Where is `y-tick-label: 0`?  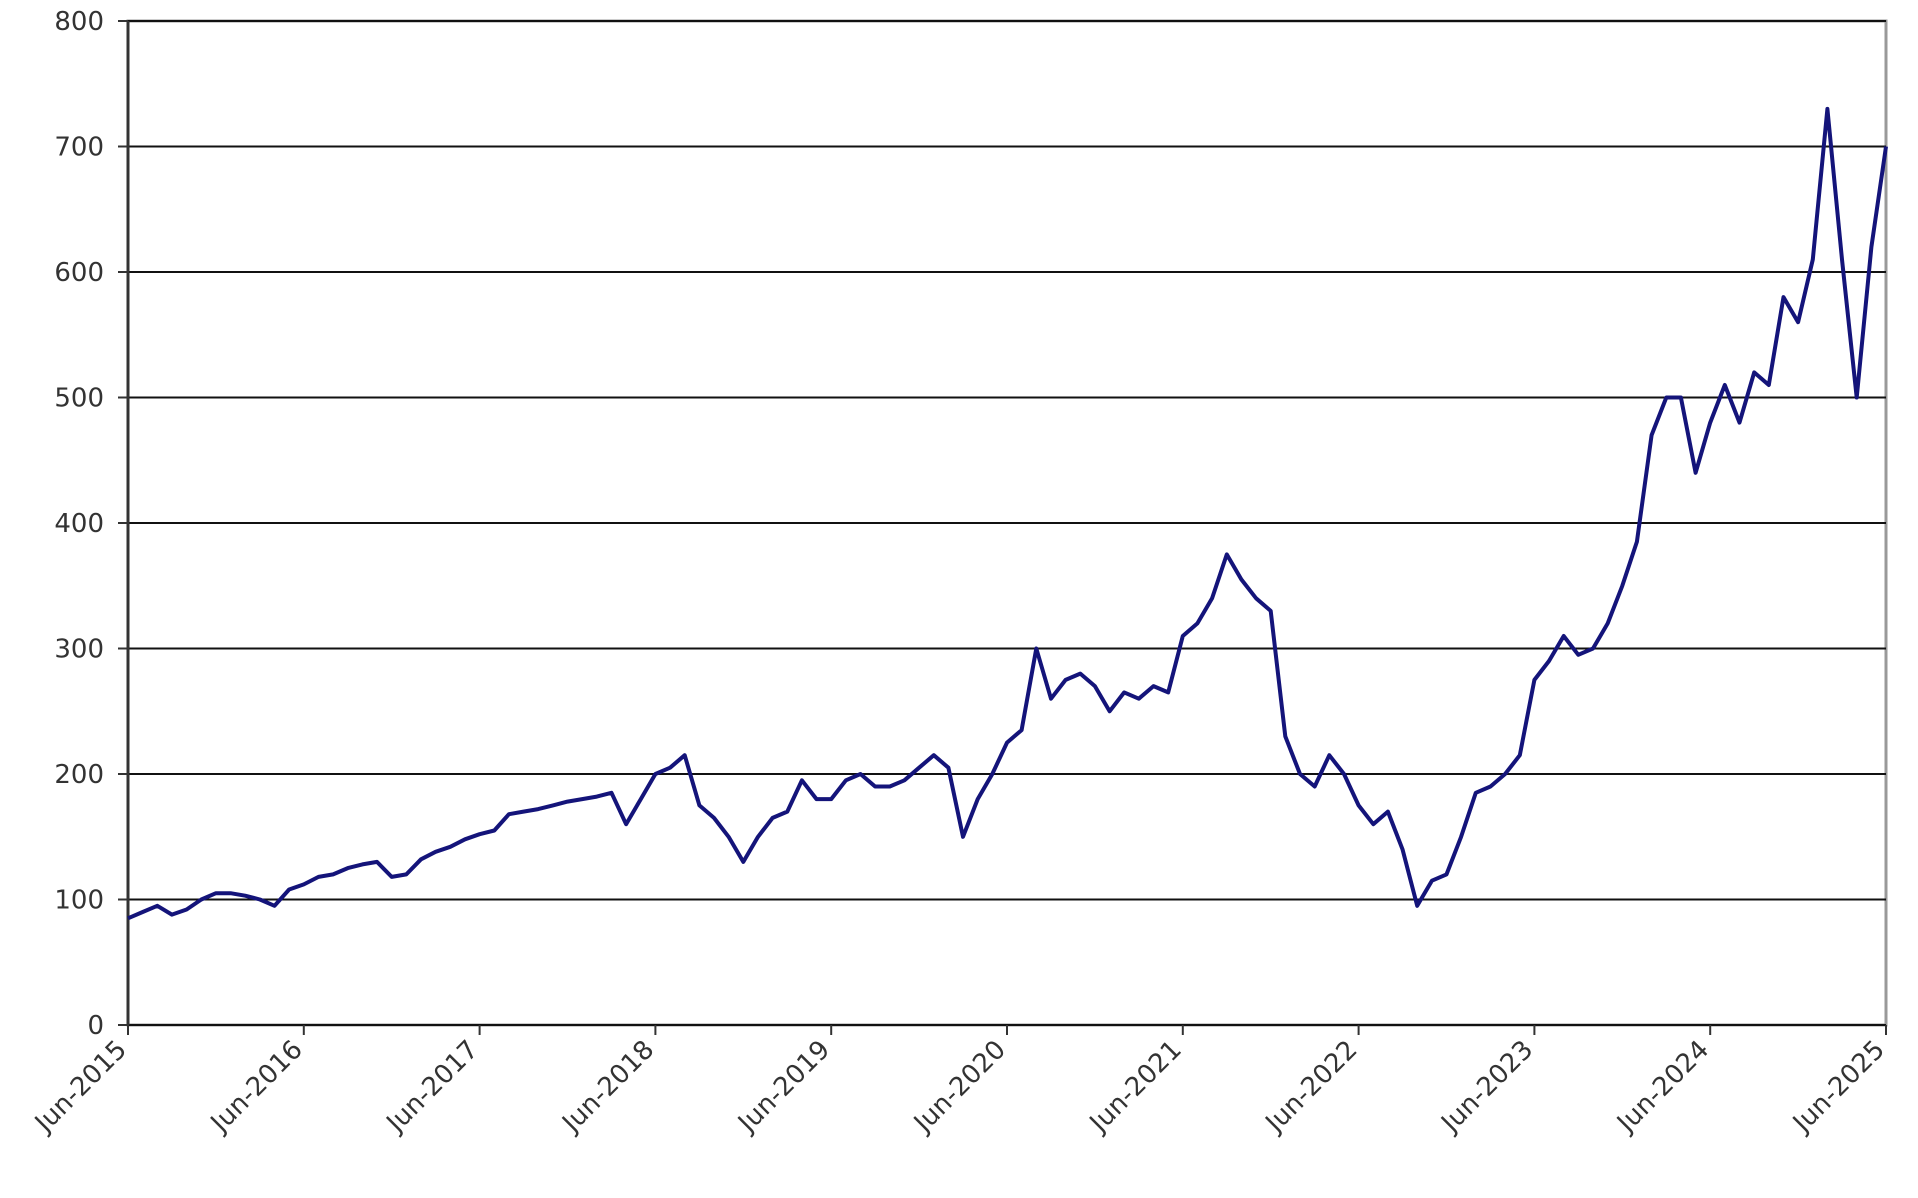
y-tick-label: 0 is located at coordinates (95, 1026).